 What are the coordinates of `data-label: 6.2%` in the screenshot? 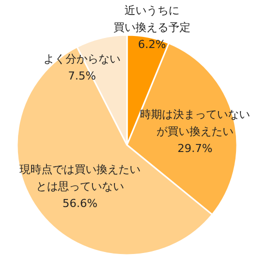 It's located at (152, 44).